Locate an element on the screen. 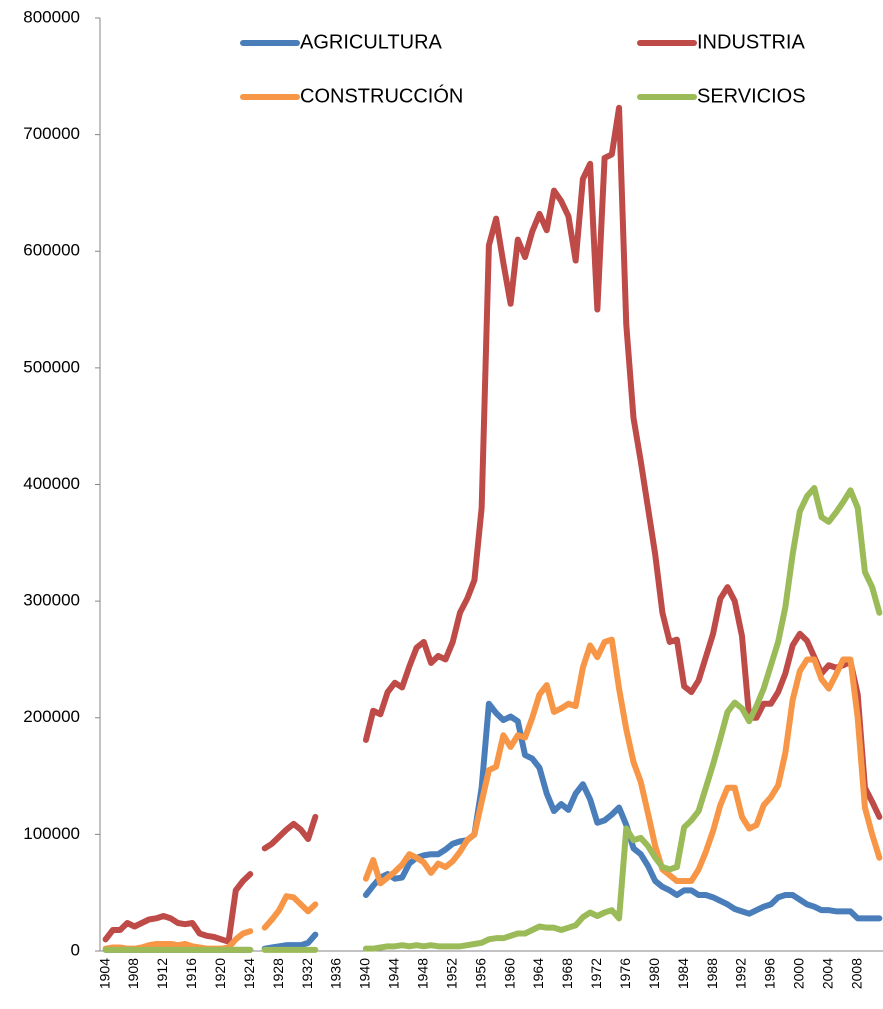  x-tick-label: 1916 is located at coordinates (191, 973).